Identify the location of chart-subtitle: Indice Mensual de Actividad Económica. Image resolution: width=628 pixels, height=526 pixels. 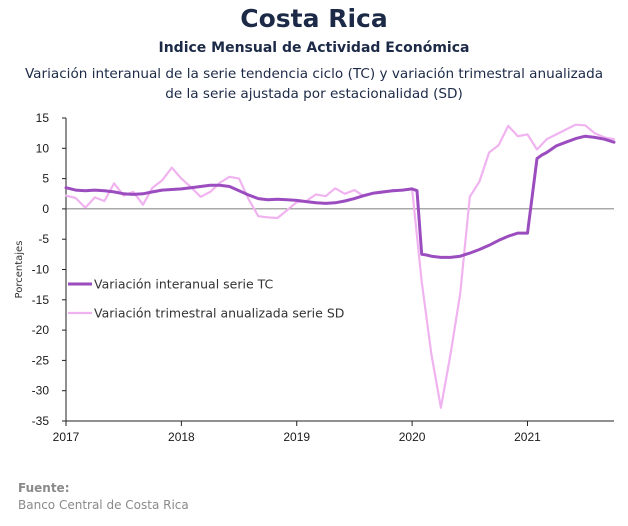
(314, 48).